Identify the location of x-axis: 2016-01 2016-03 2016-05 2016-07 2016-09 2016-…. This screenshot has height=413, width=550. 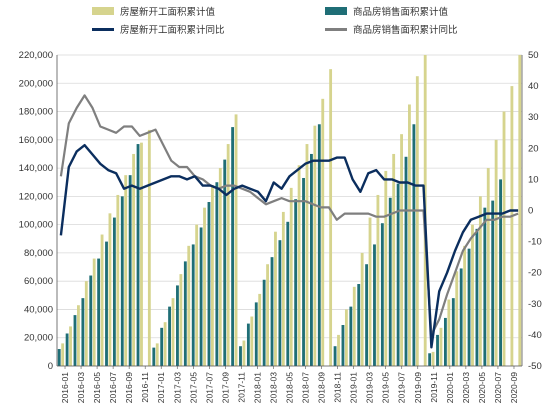
(289, 384).